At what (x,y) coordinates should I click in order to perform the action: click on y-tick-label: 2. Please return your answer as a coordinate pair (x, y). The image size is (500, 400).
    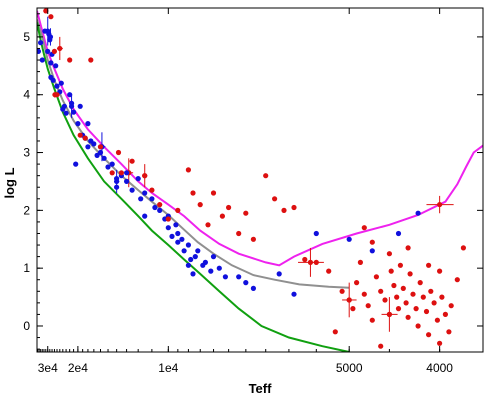
    Looking at the image, I should click on (26, 210).